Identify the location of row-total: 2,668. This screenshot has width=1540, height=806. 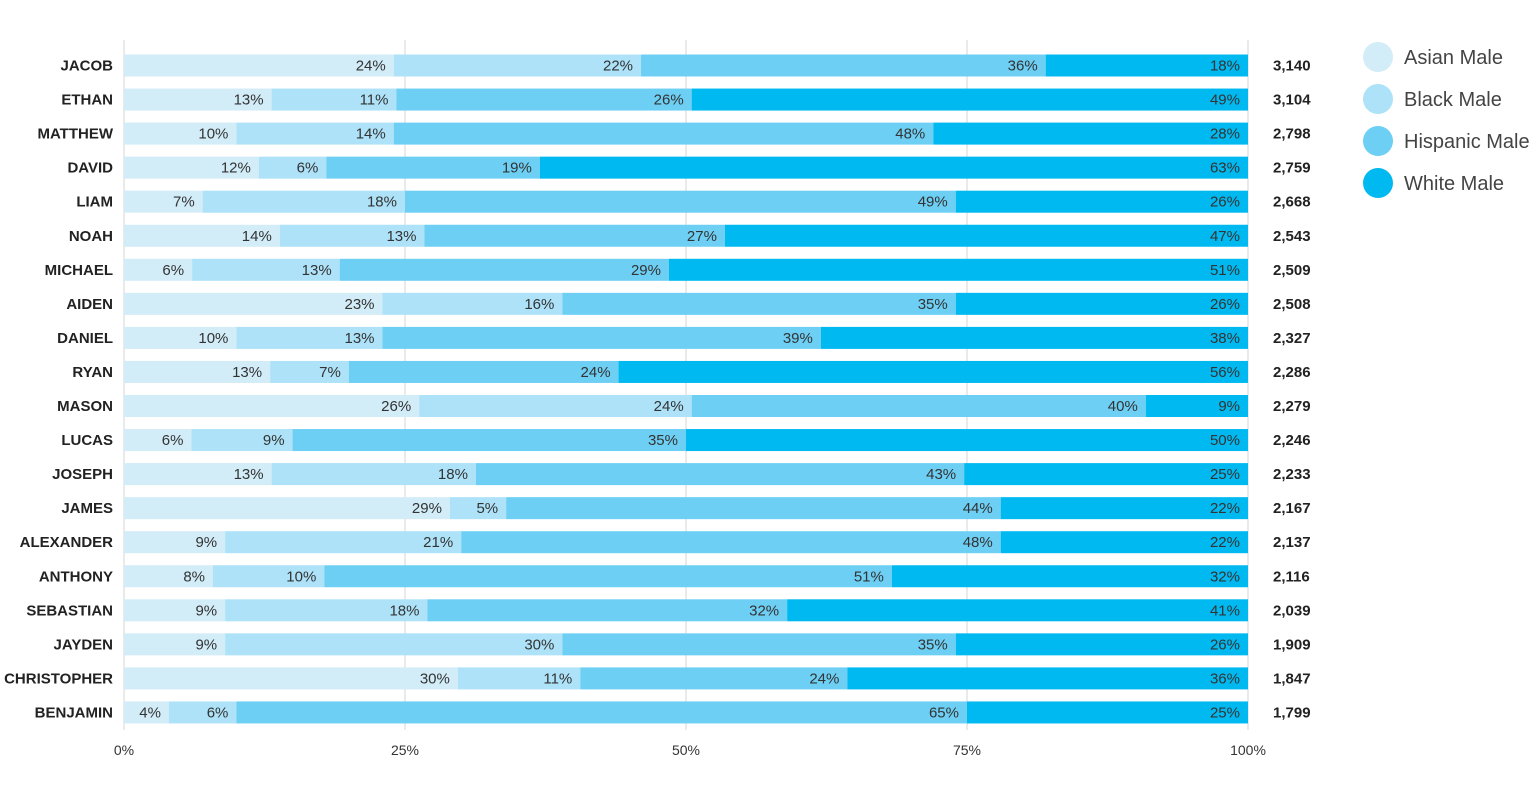
(1292, 202).